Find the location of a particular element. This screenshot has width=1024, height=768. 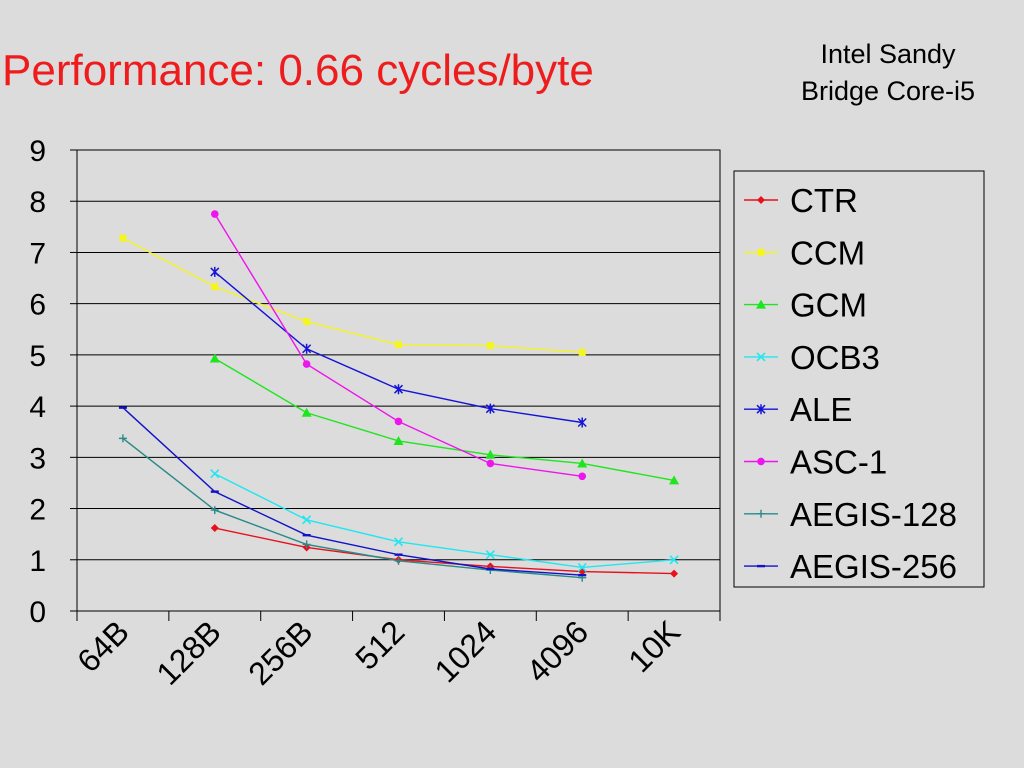

series-line-ocb3 is located at coordinates (444, 521).